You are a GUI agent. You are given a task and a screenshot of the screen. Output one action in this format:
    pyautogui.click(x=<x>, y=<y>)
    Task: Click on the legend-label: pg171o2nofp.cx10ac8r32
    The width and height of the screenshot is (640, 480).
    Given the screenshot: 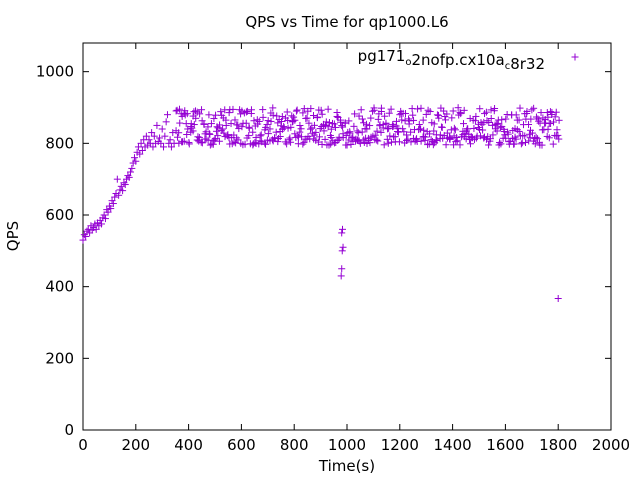 What is the action you would take?
    pyautogui.click(x=451, y=60)
    